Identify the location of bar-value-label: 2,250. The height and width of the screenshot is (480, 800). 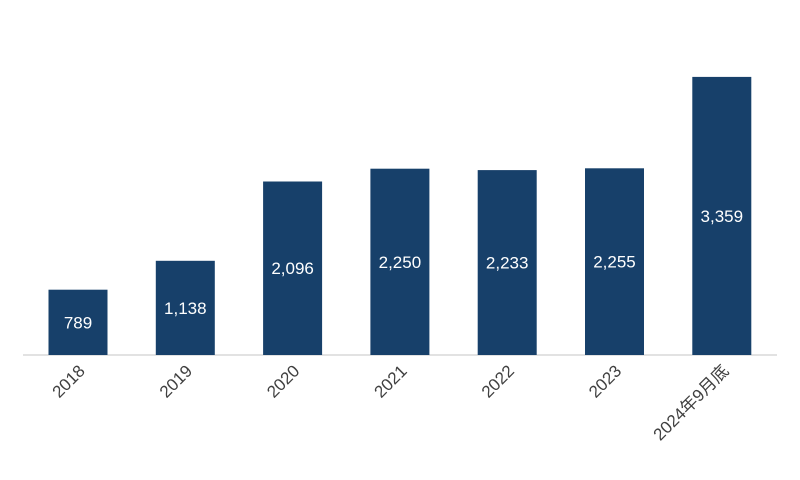
(400, 262).